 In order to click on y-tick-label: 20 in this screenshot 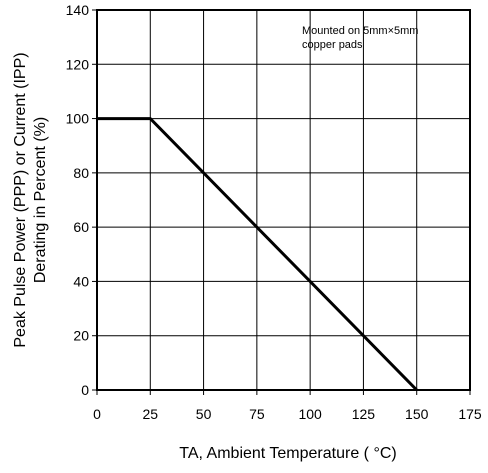, I will do `click(81, 336)`.